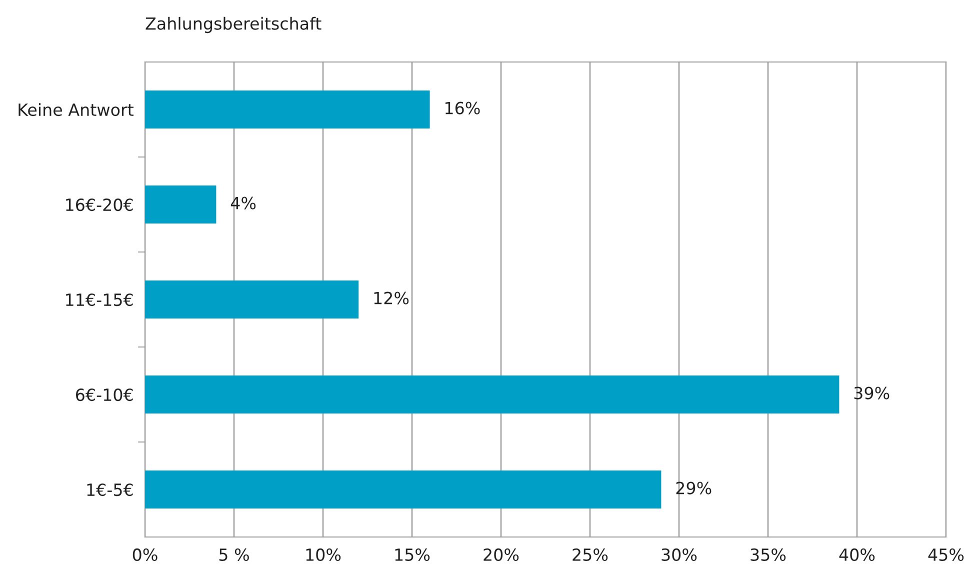  I want to click on x-tick-label: 30%, so click(679, 555).